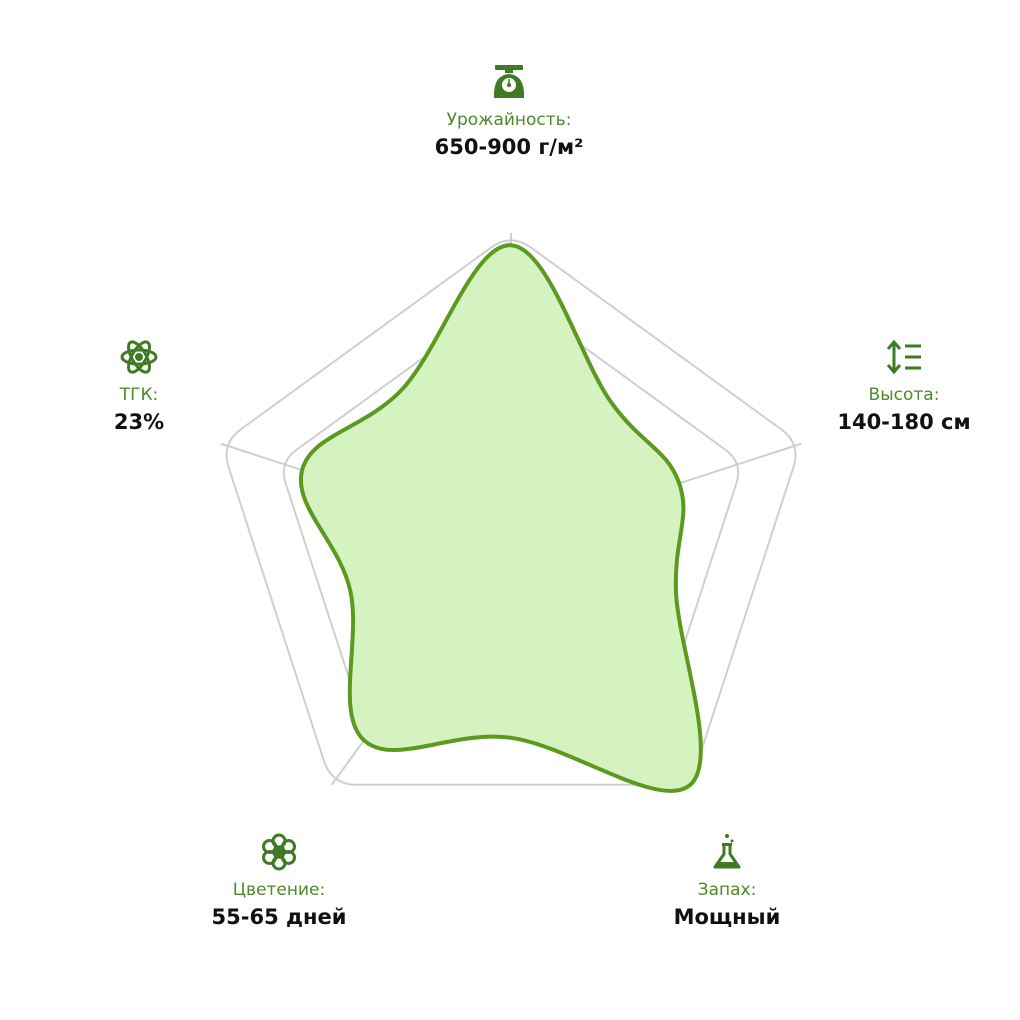 This screenshot has width=1020, height=1020. I want to click on axis-height-label: Высота:, so click(904, 395).